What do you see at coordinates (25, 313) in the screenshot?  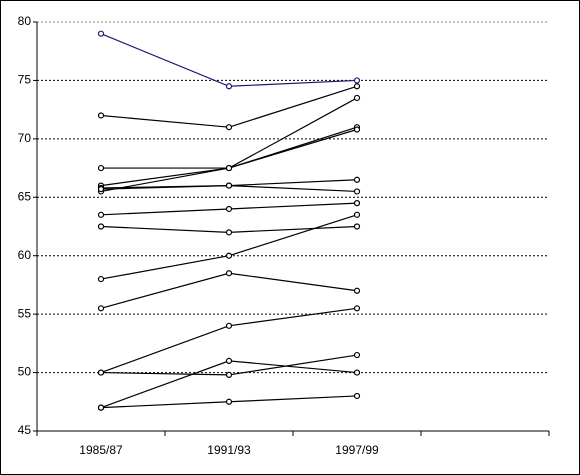 I see `y-tick-label: 55` at bounding box center [25, 313].